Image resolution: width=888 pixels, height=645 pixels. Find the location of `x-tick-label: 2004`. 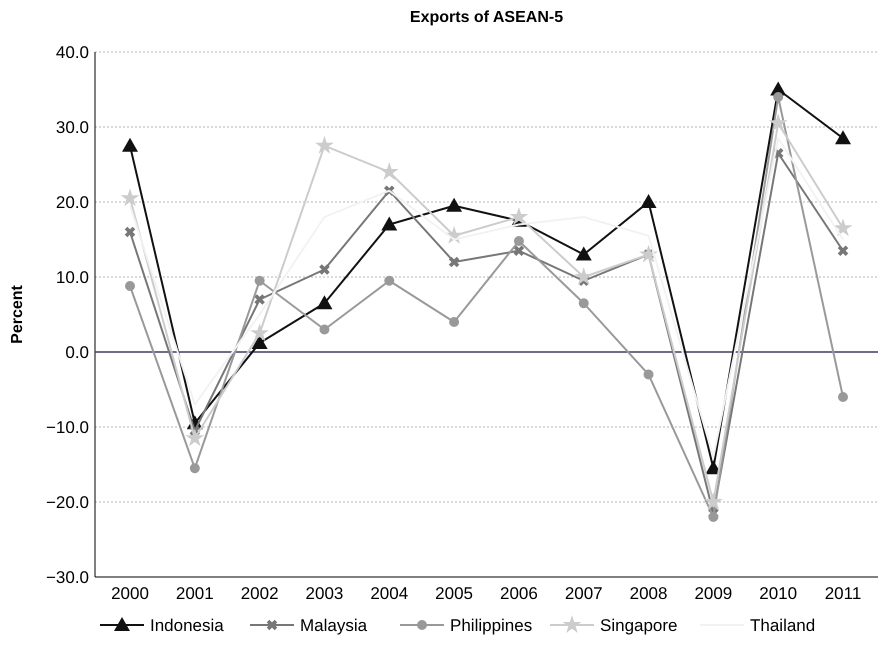

x-tick-label: 2004 is located at coordinates (389, 593).